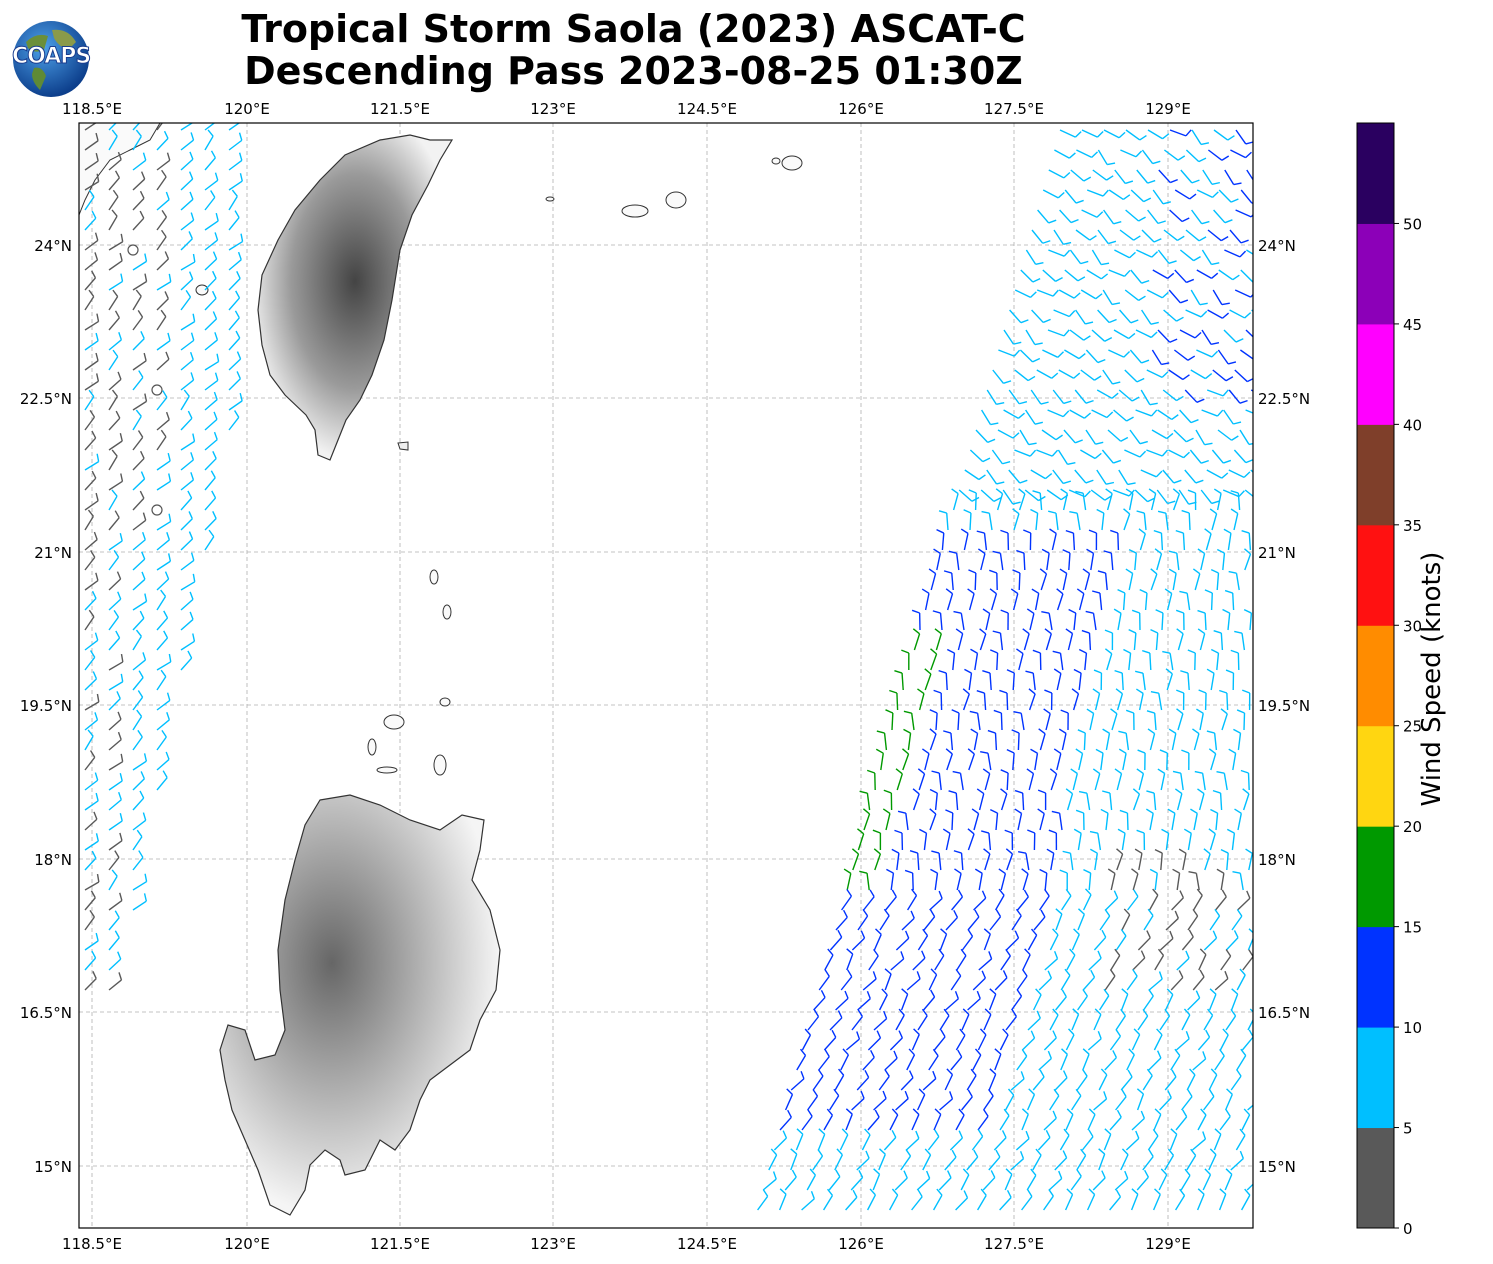  I want to click on title-line-2: Descending Pass 2023-08-25 01:30Z, so click(633, 71).